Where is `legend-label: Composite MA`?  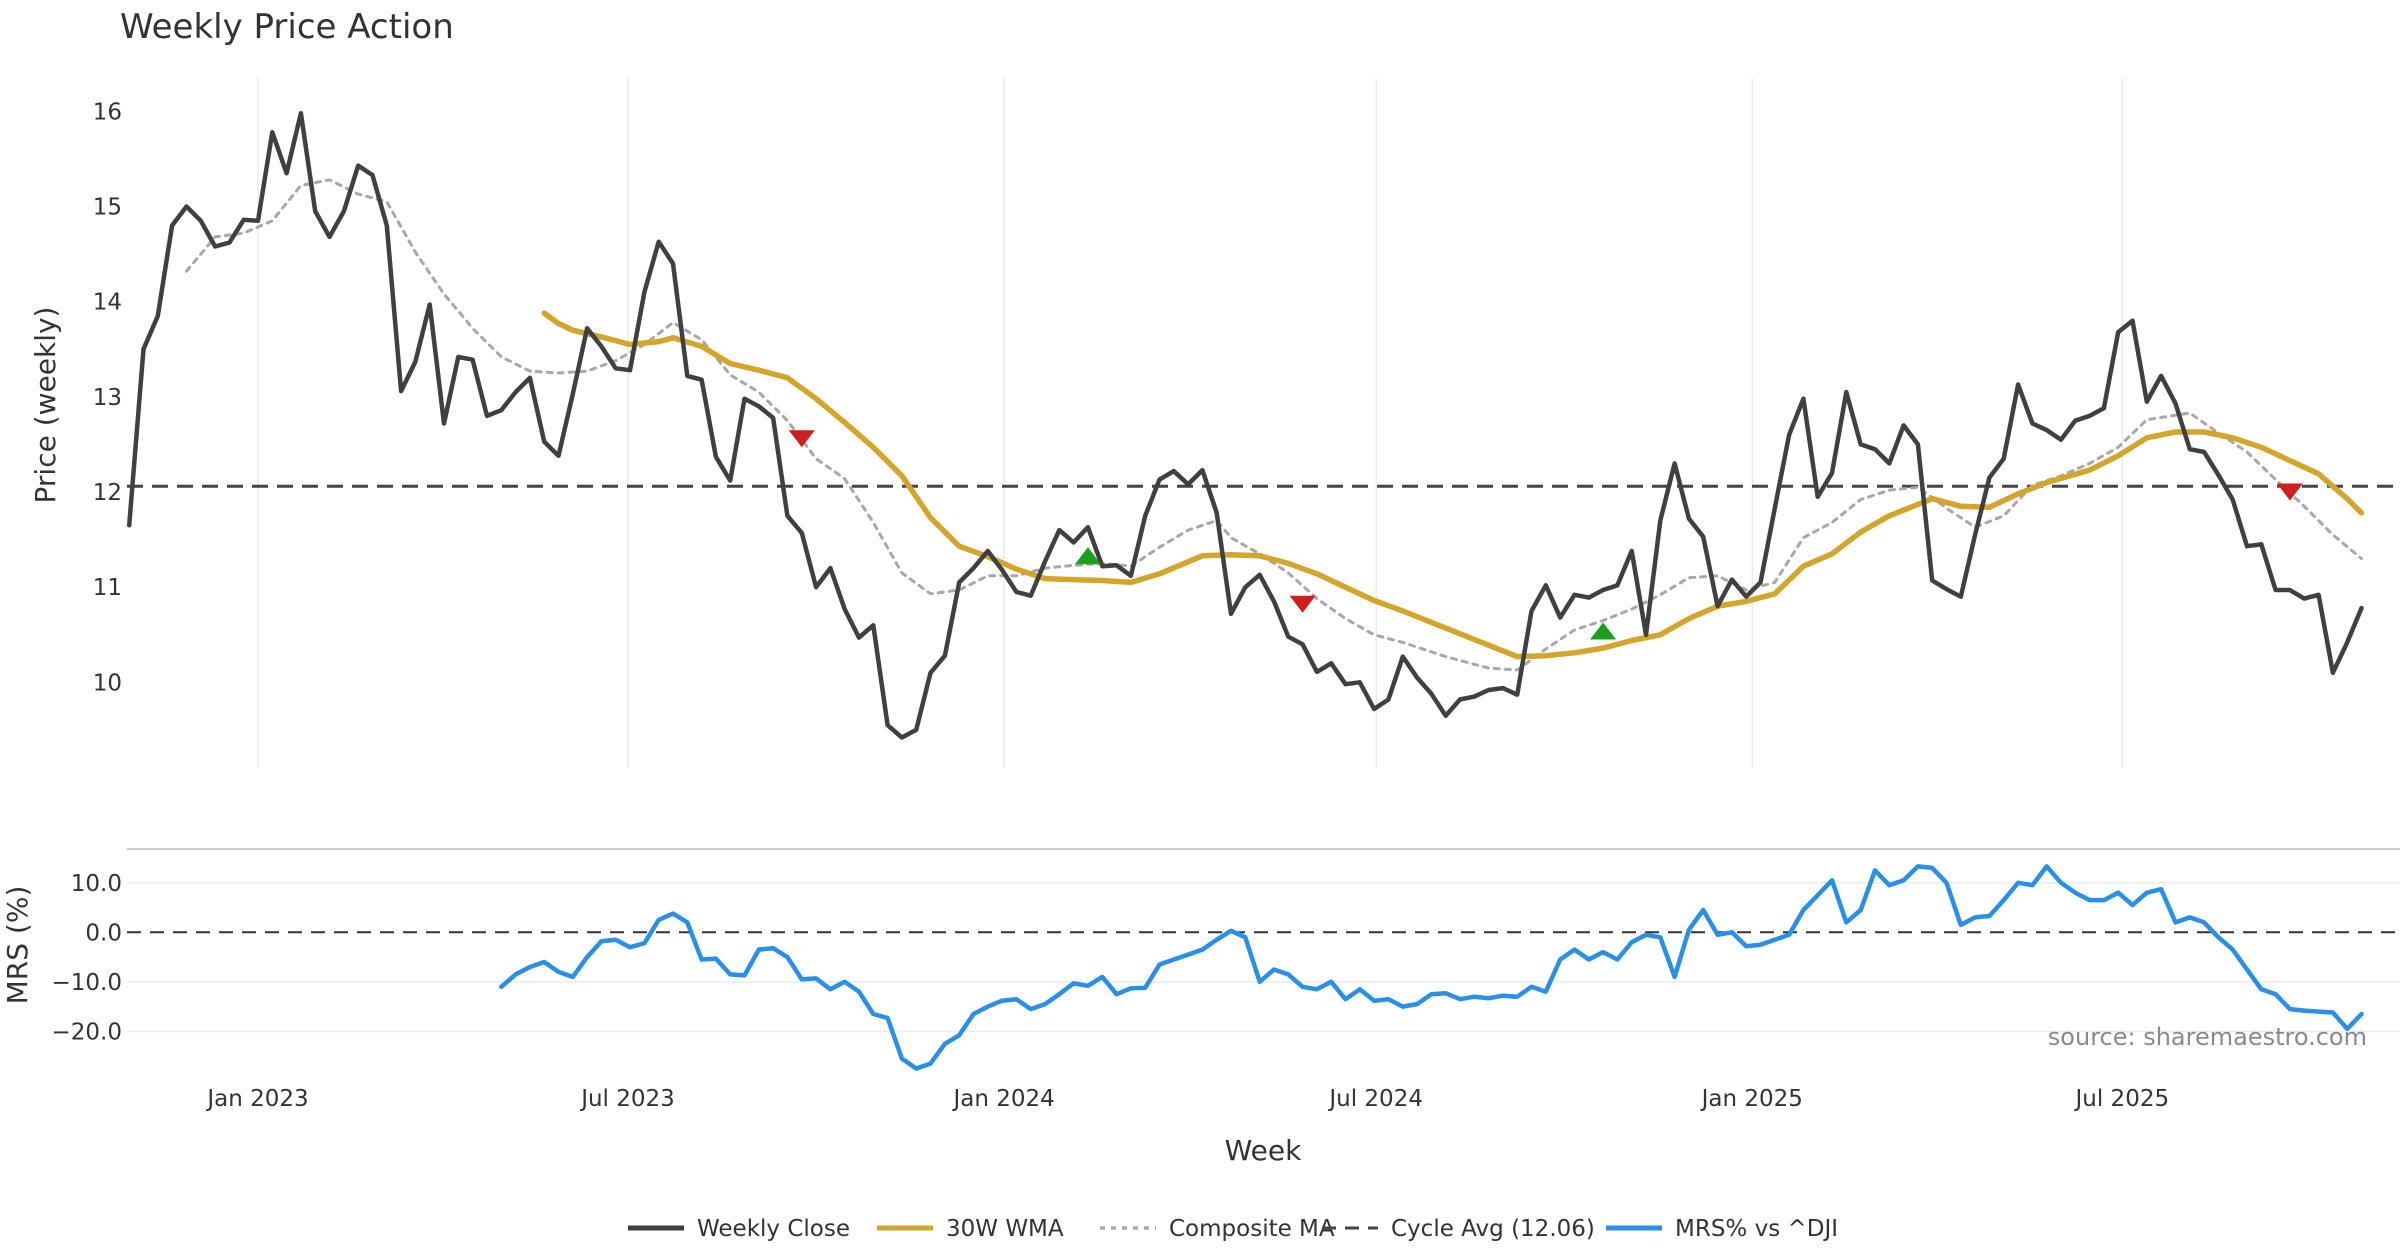 legend-label: Composite MA is located at coordinates (1252, 1229).